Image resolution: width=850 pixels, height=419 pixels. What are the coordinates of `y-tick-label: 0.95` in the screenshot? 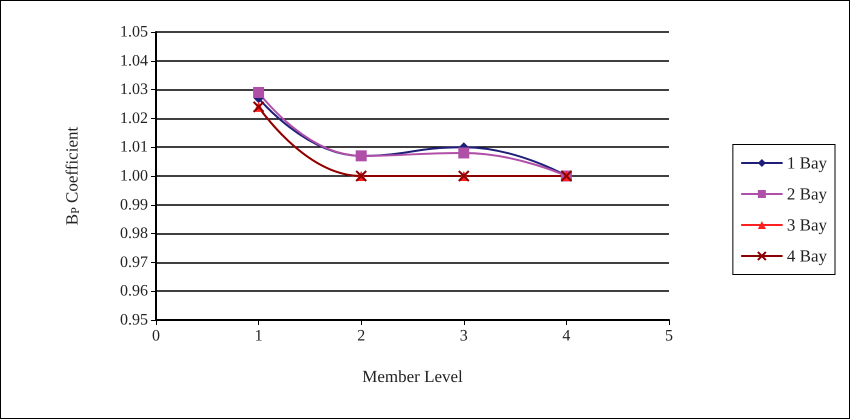 It's located at (134, 320).